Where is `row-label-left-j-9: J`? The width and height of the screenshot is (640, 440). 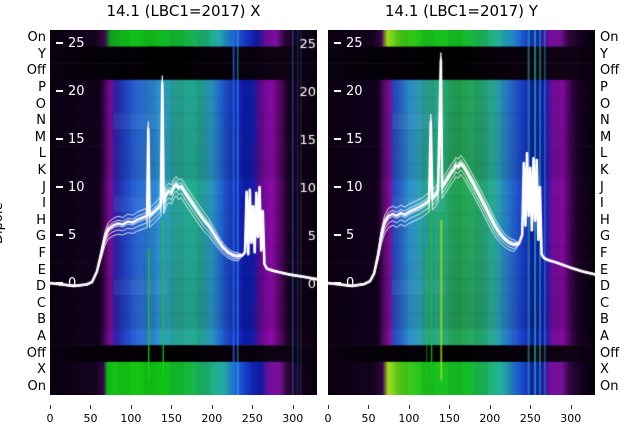 row-label-left-j-9: J is located at coordinates (44, 187).